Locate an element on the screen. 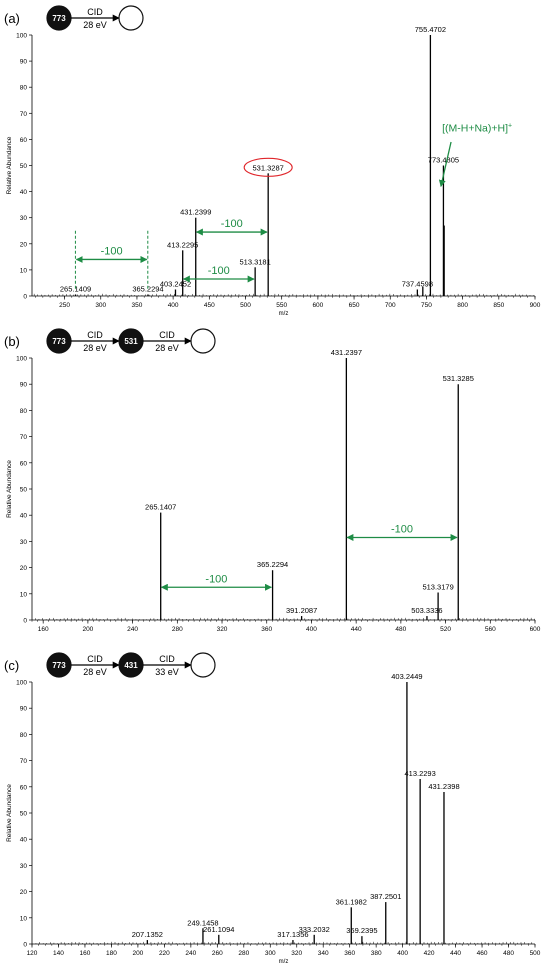  x-tick-label: 340 is located at coordinates (323, 953).